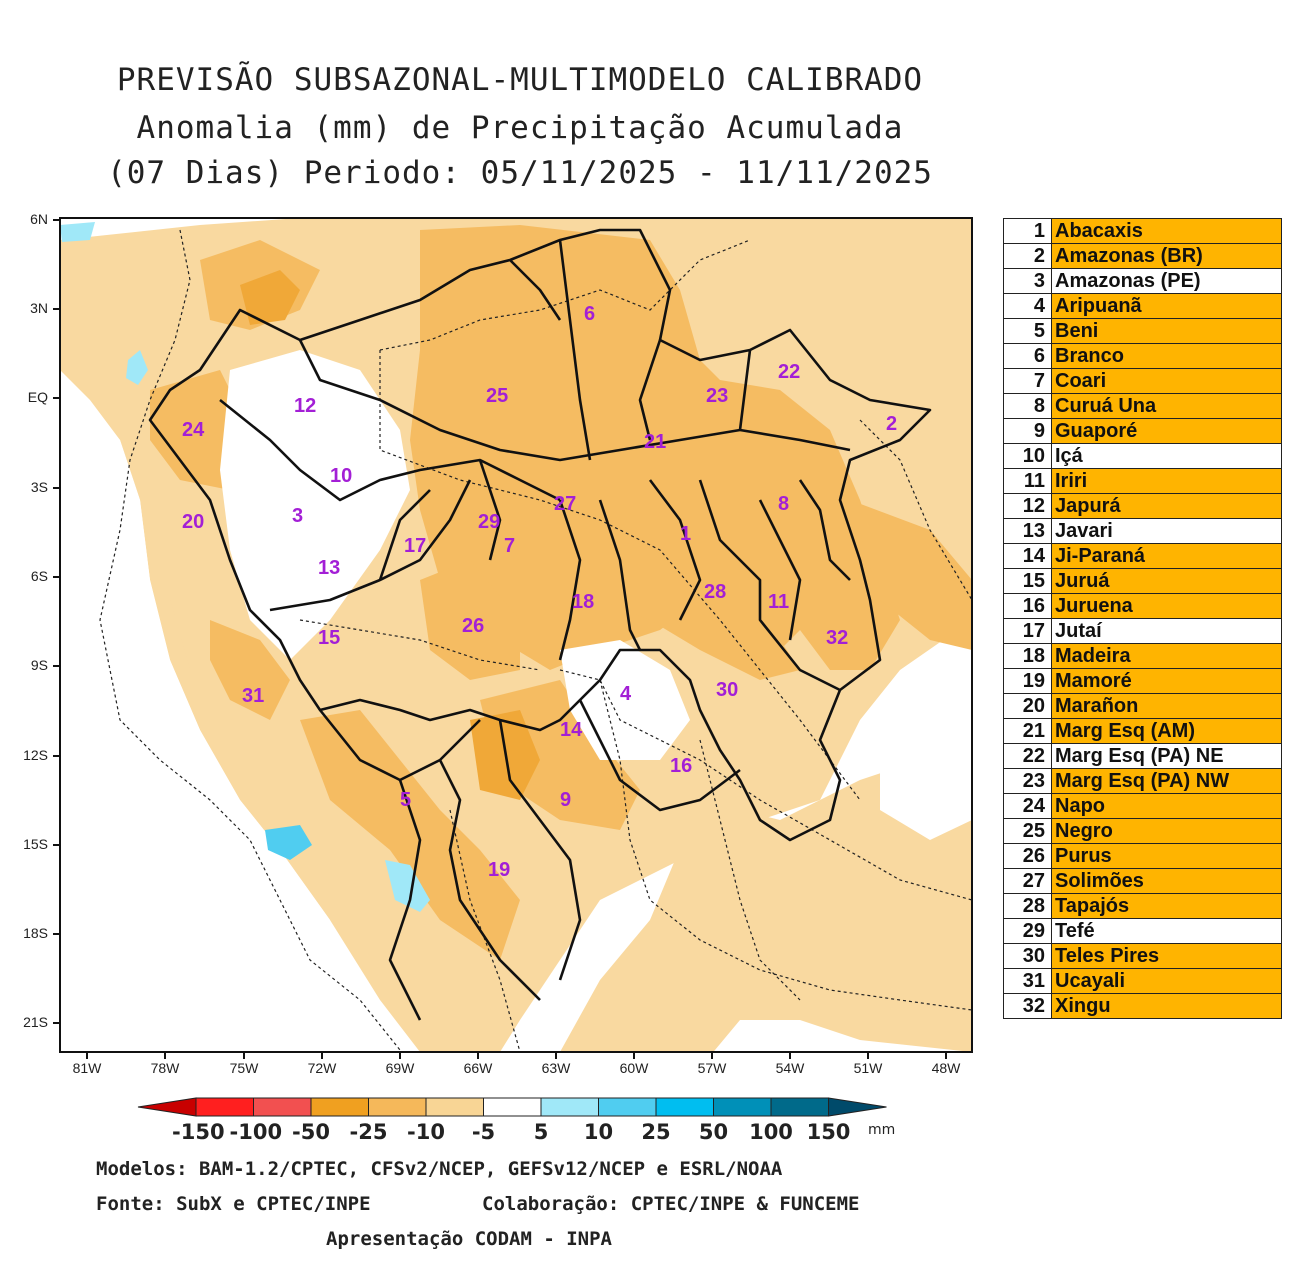  What do you see at coordinates (837, 638) in the screenshot?
I see `region-label: 32` at bounding box center [837, 638].